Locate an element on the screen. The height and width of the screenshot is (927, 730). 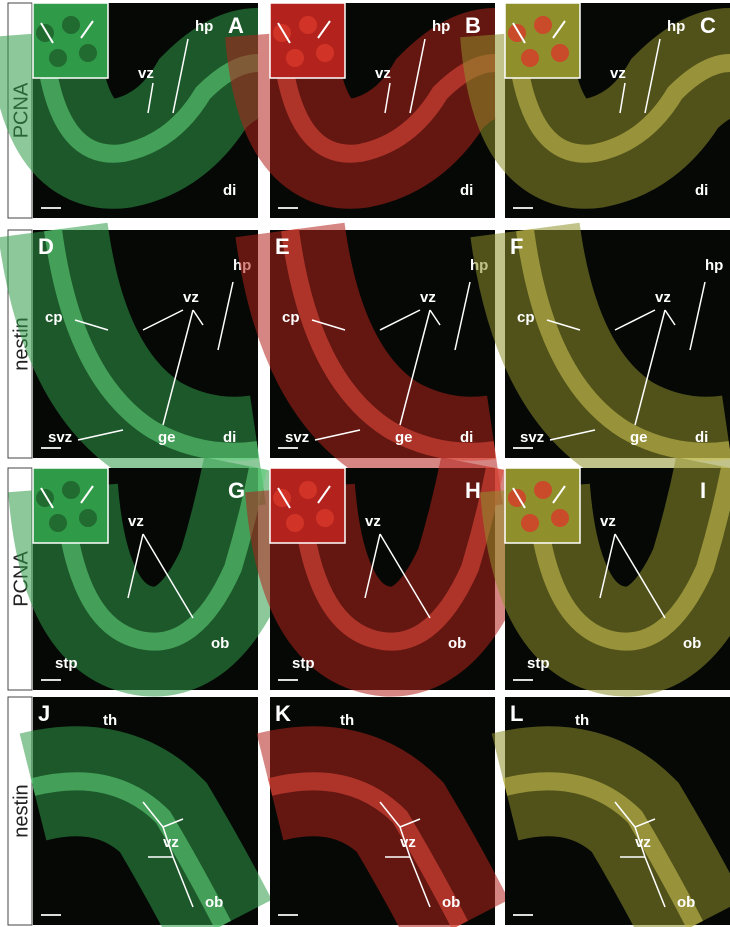
annotation: th is located at coordinates (110, 720).